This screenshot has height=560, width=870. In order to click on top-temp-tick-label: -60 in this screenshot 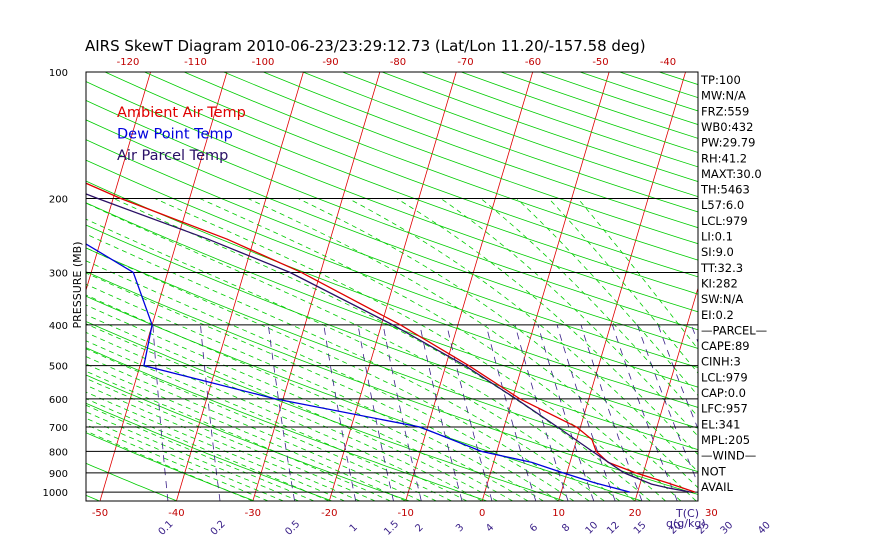, I will do `click(533, 62)`.